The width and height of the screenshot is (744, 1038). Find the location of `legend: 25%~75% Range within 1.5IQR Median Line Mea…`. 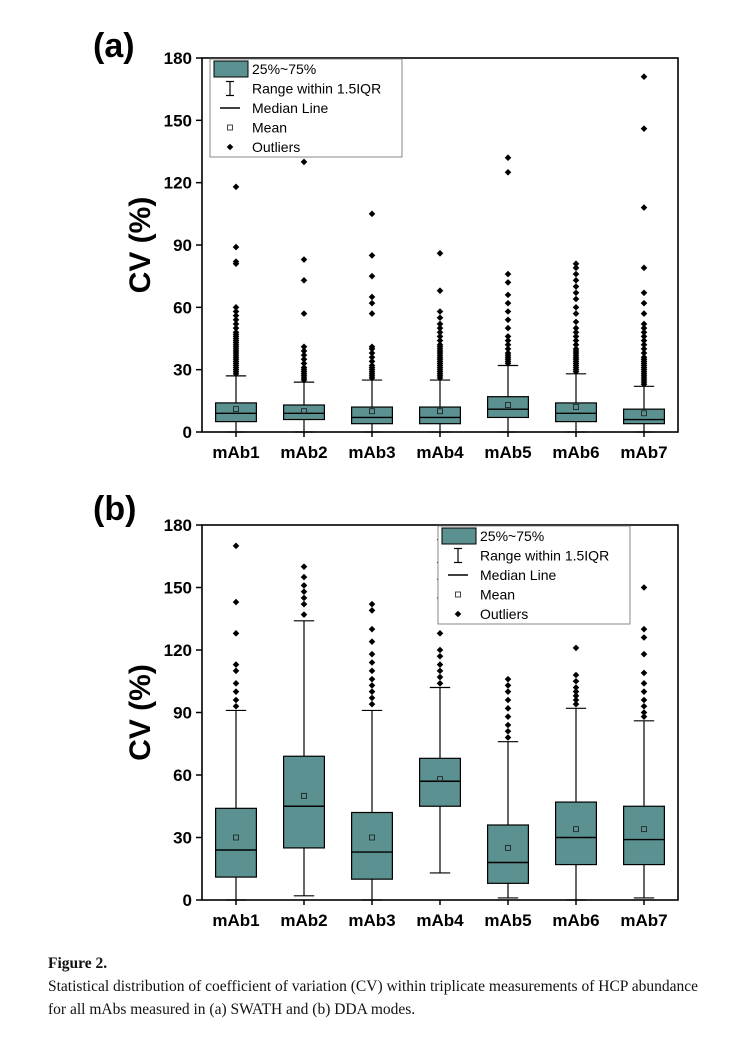

legend: 25%~75% Range within 1.5IQR Median Line Mea… is located at coordinates (534, 575).